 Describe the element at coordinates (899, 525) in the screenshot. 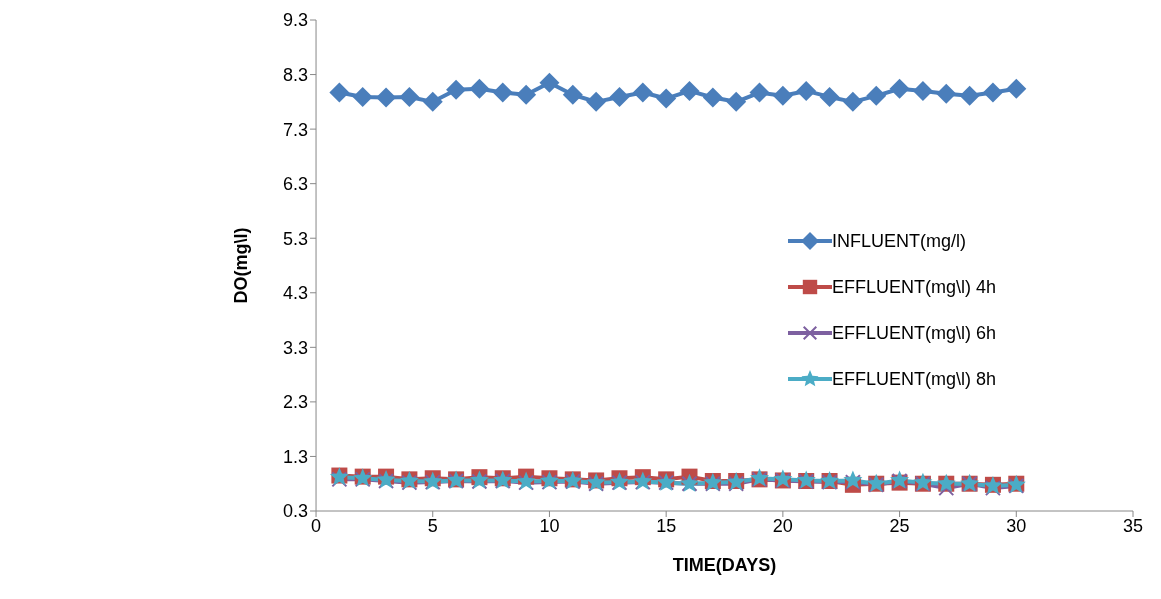

I see `x-tick-label: 25` at that location.